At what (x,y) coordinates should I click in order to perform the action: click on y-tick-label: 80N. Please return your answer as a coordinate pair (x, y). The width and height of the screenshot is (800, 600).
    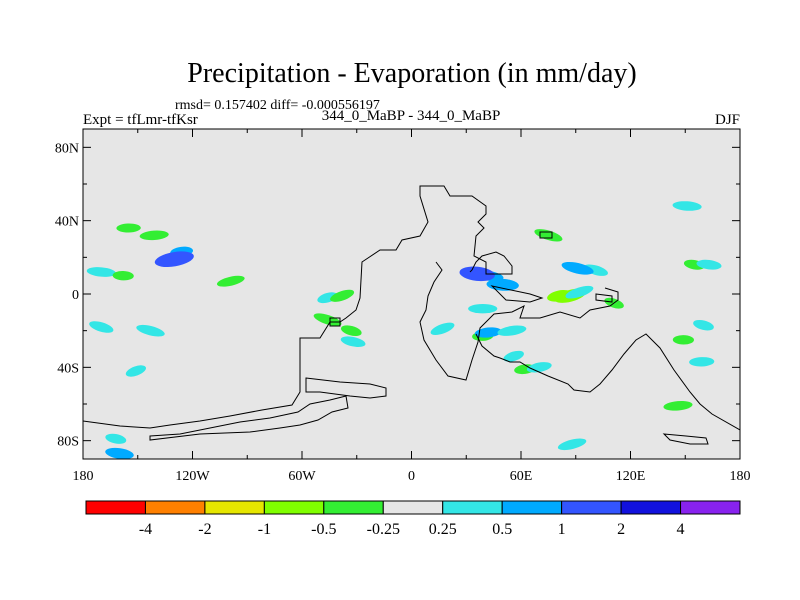
    Looking at the image, I should click on (67, 148).